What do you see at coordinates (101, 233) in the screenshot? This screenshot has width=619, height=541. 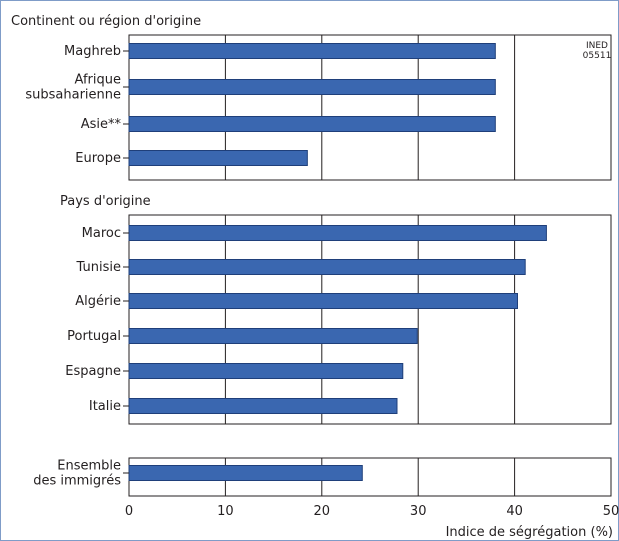 I see `category-label-1-0: Maroc` at bounding box center [101, 233].